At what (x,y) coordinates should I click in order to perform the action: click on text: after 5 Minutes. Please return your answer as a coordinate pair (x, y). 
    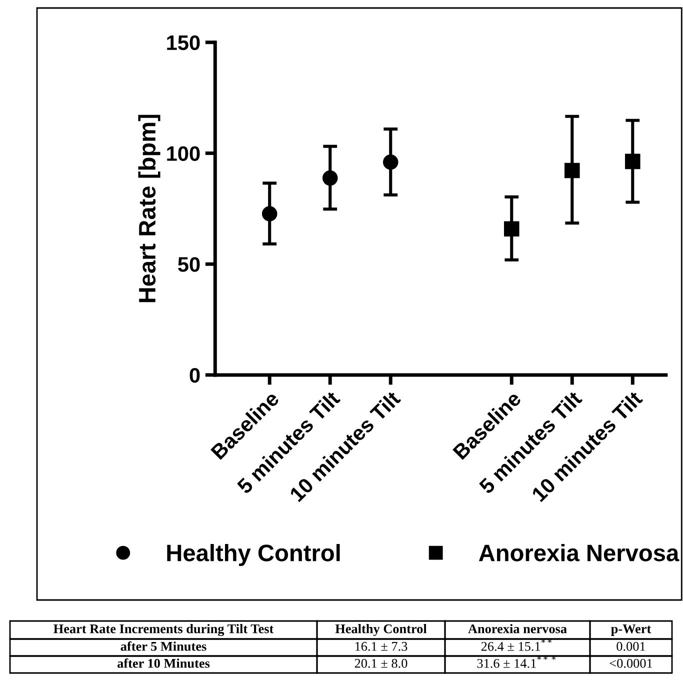
    Looking at the image, I should click on (163, 646).